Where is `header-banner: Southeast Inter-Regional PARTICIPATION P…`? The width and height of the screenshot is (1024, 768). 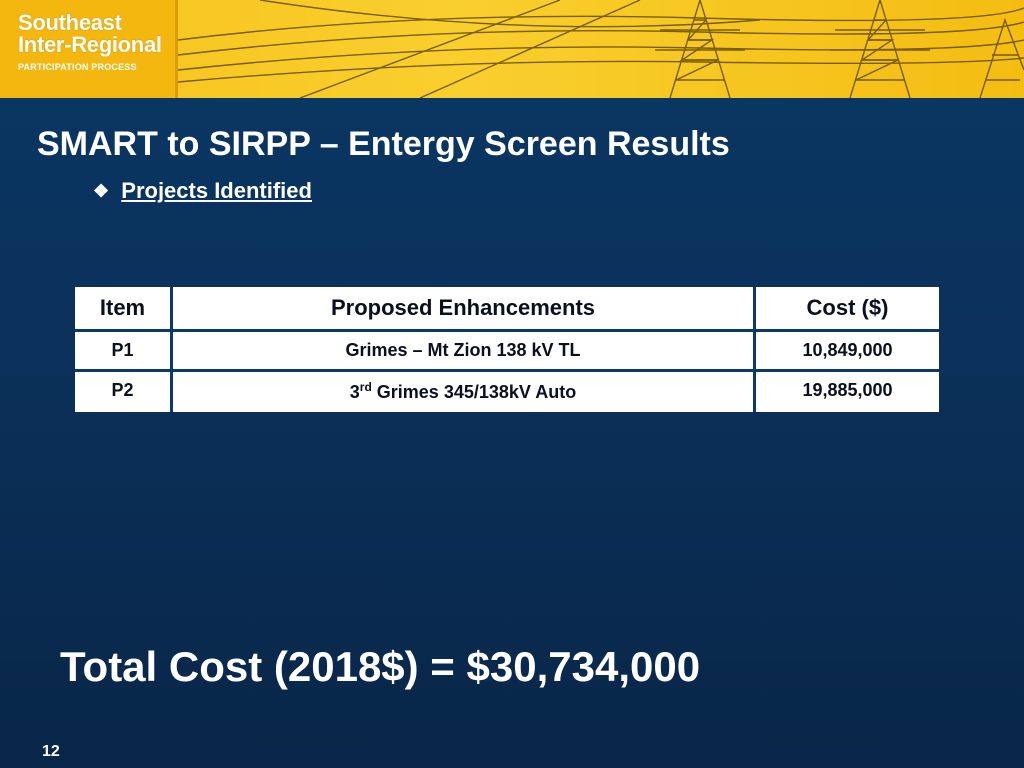
header-banner: Southeast Inter-Regional PARTICIPATION P… is located at coordinates (512, 49).